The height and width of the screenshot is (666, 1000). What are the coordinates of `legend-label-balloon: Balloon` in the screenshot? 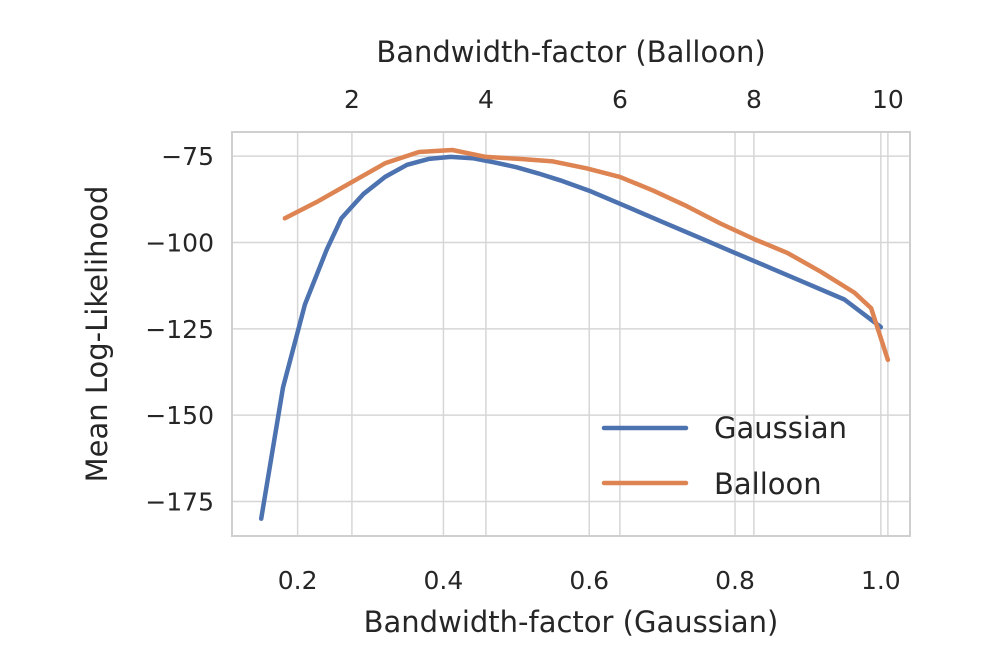 It's located at (768, 484).